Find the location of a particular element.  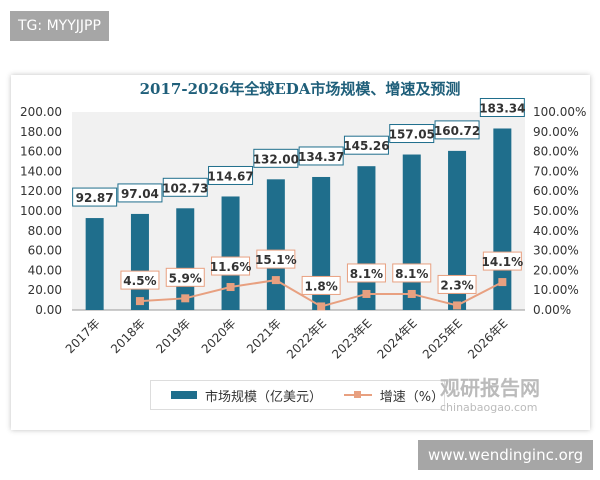

growth-value-label: 14.1% is located at coordinates (503, 262).